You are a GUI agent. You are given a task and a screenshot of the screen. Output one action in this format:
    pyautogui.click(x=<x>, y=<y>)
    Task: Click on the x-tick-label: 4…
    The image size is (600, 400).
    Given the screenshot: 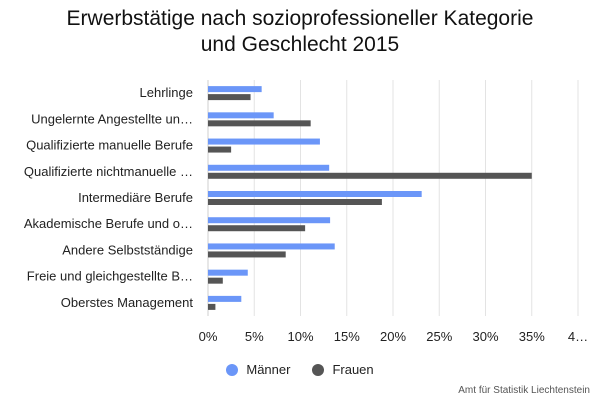 What is the action you would take?
    pyautogui.click(x=578, y=336)
    